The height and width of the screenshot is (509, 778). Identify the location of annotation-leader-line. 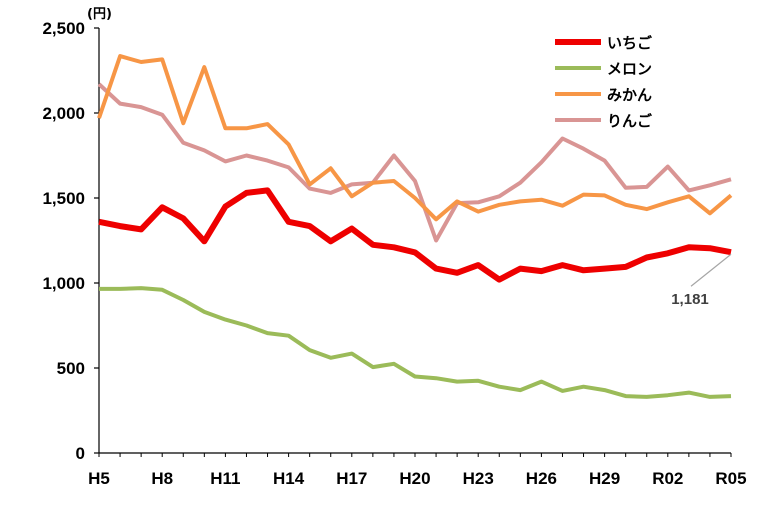
(711, 270).